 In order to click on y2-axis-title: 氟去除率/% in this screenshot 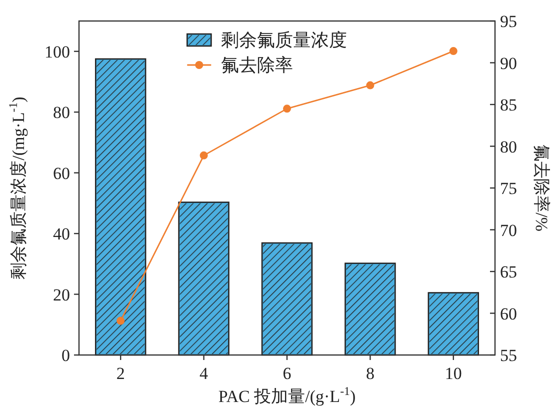, I will do `click(541, 188)`.